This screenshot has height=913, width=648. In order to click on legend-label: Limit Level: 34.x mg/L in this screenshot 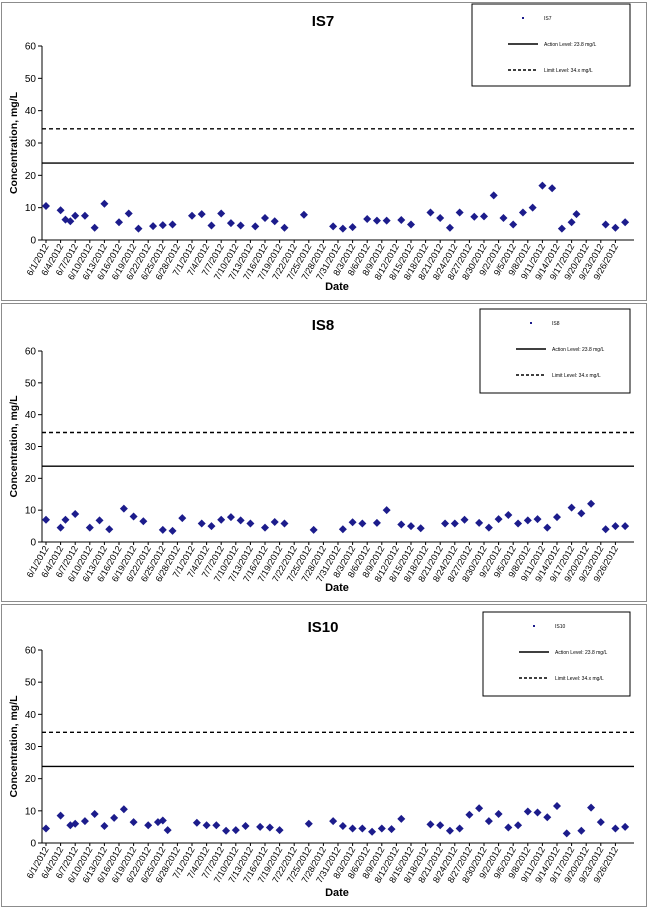, I will do `click(576, 376)`.